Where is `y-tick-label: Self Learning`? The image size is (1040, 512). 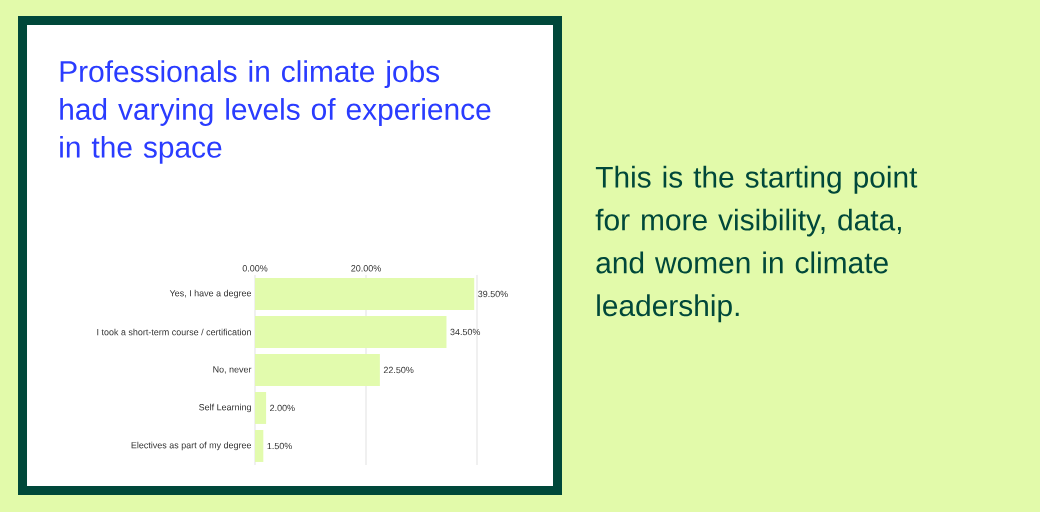
y-tick-label: Self Learning is located at coordinates (225, 408).